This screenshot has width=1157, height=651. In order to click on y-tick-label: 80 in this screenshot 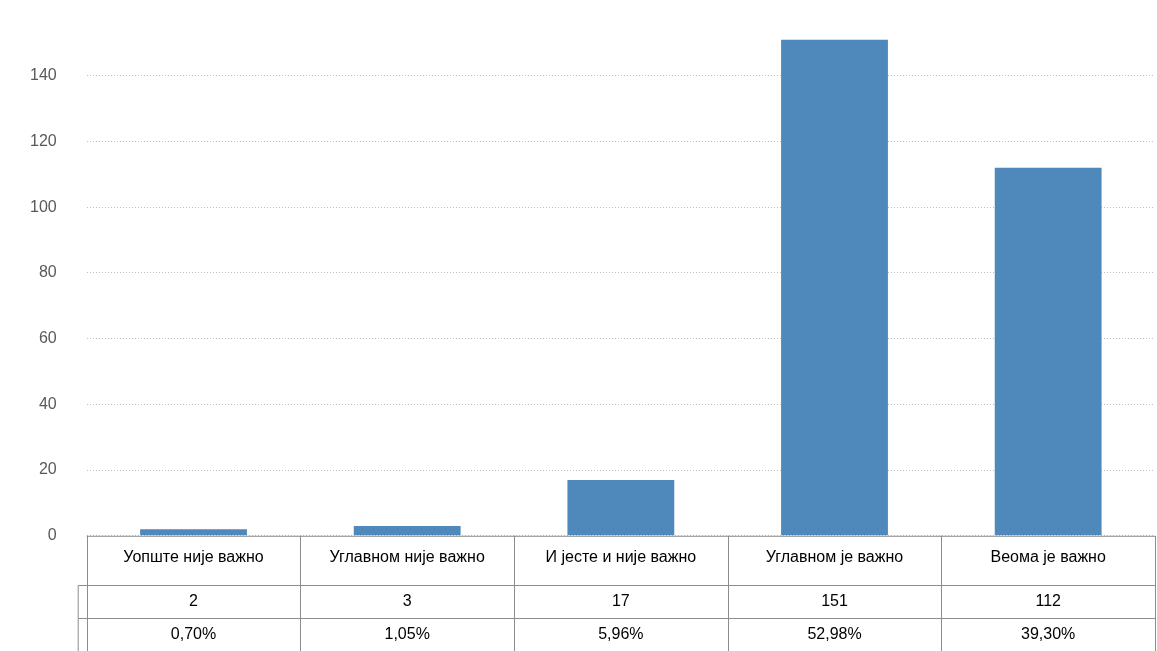, I will do `click(47, 272)`.